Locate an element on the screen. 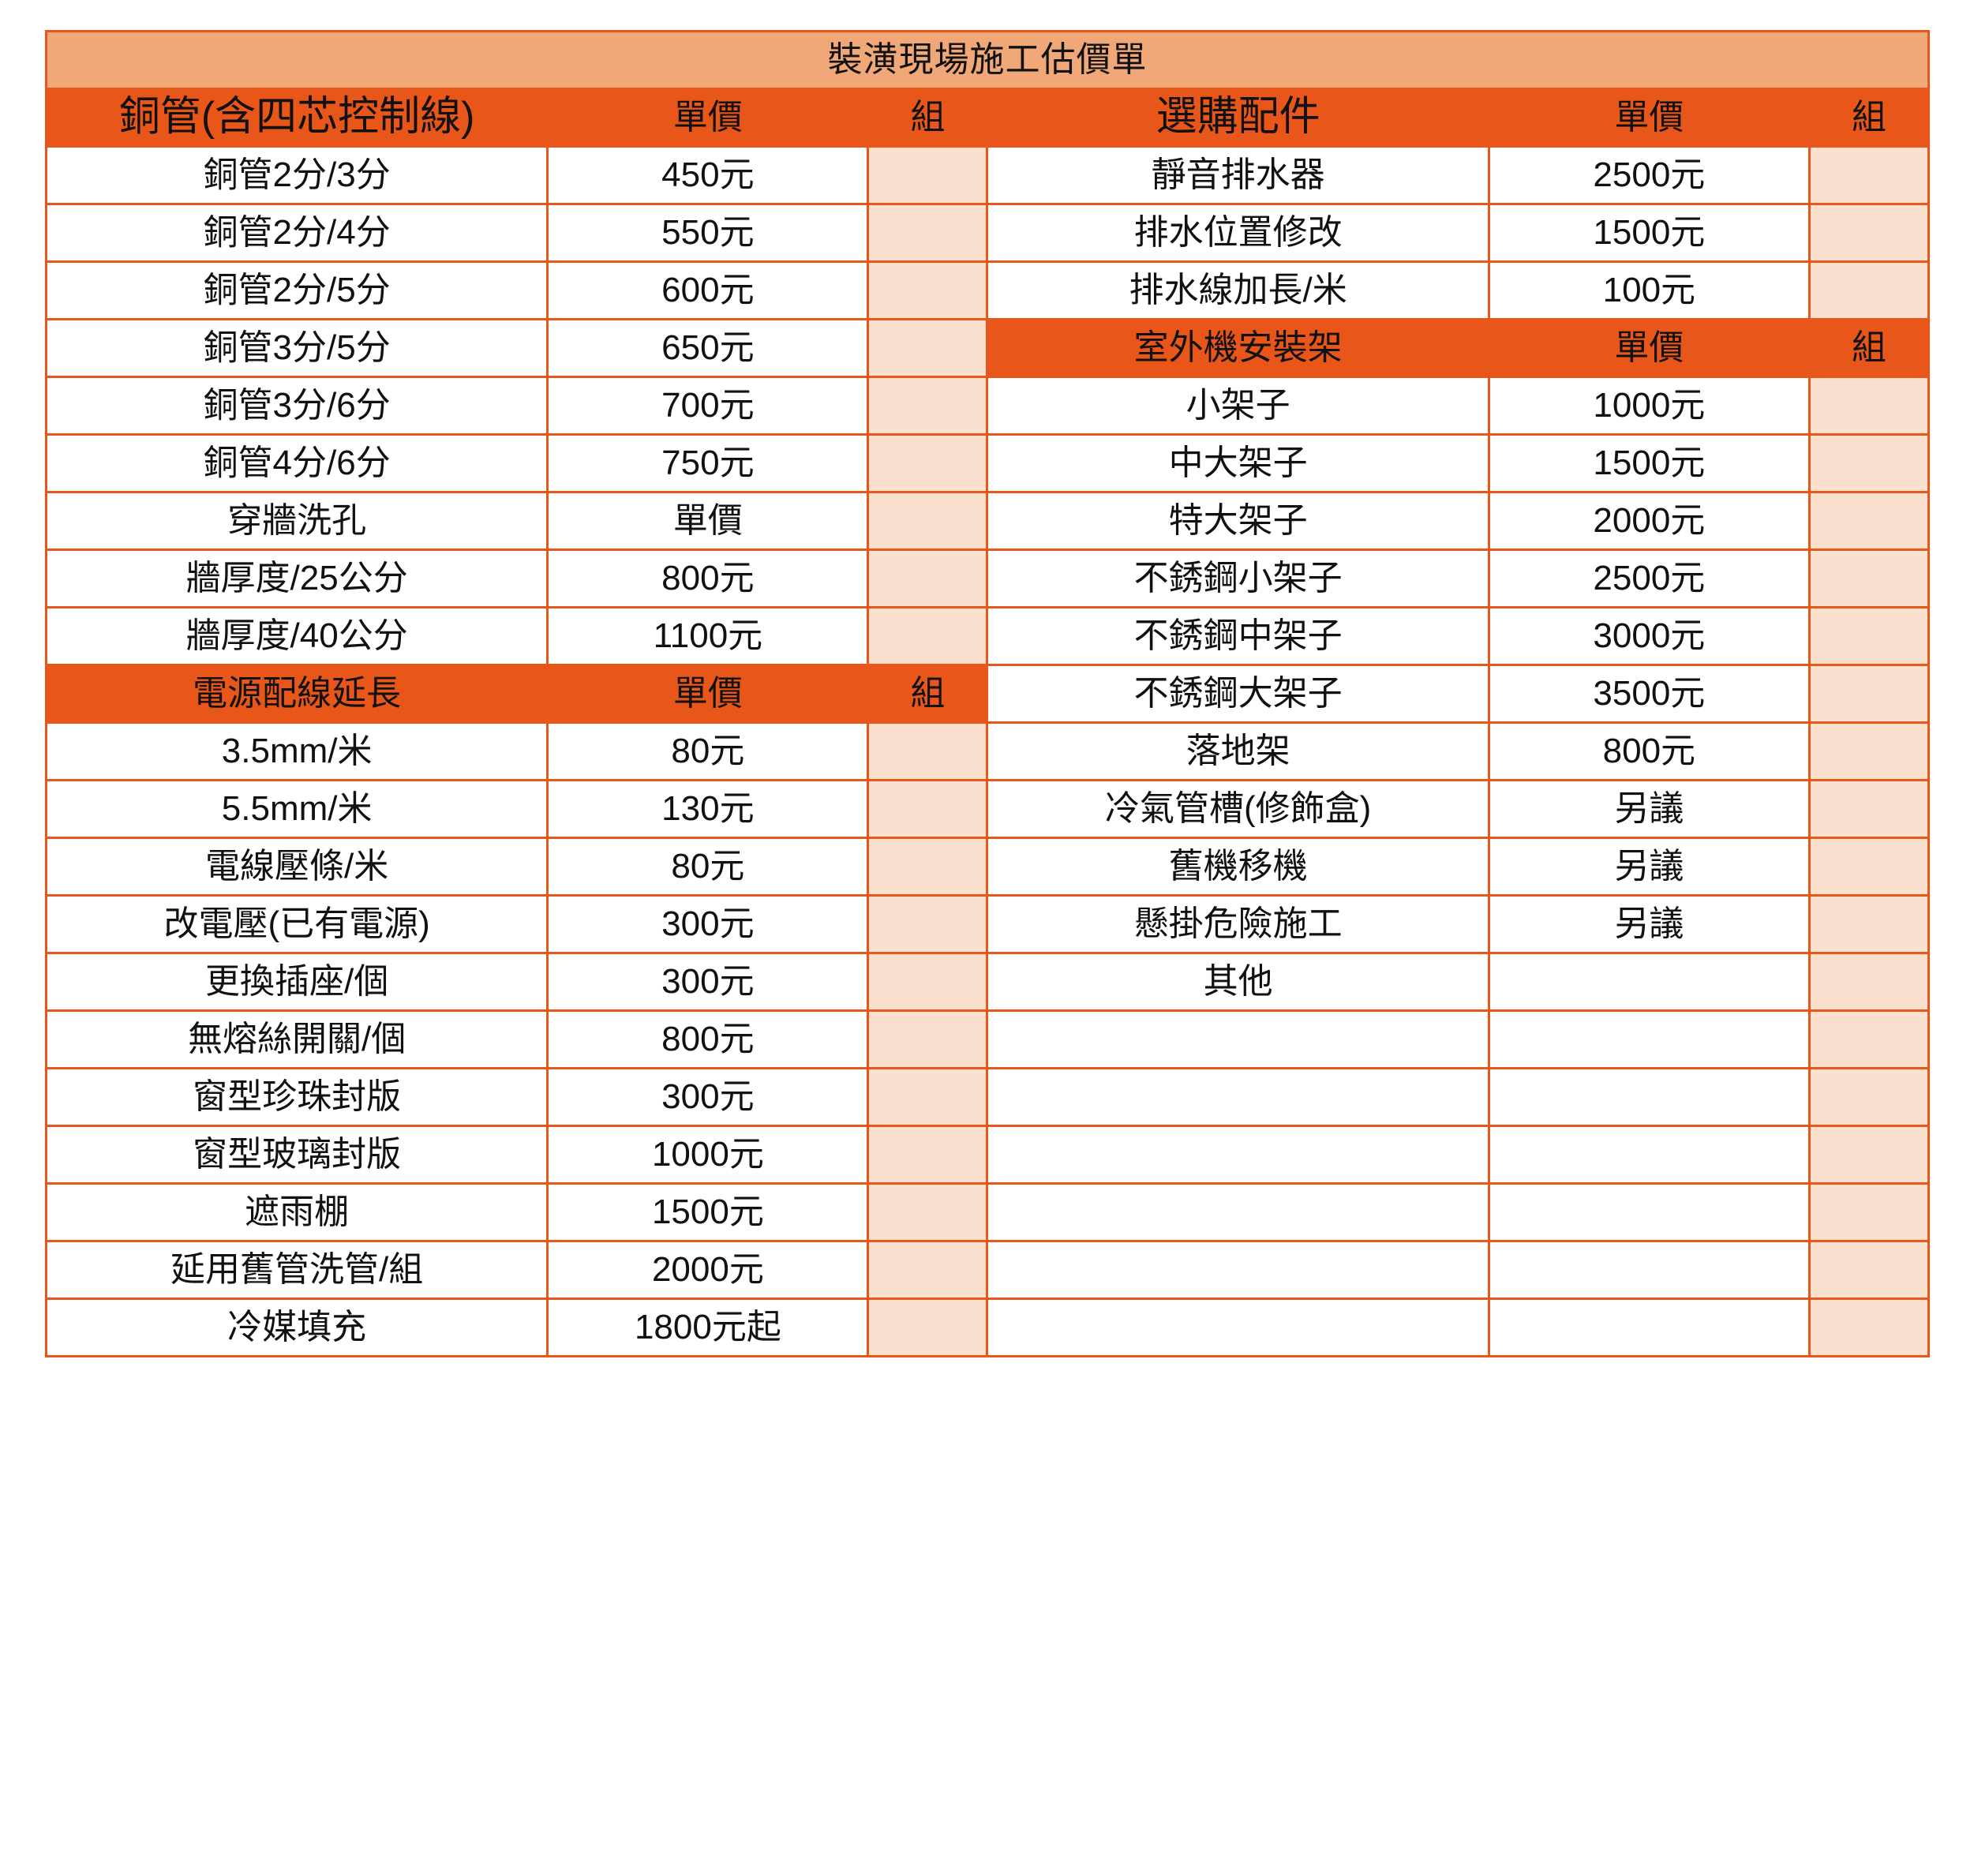 The image size is (1974, 1876). left-item-cell: 穿牆洗孔 is located at coordinates (296, 521).